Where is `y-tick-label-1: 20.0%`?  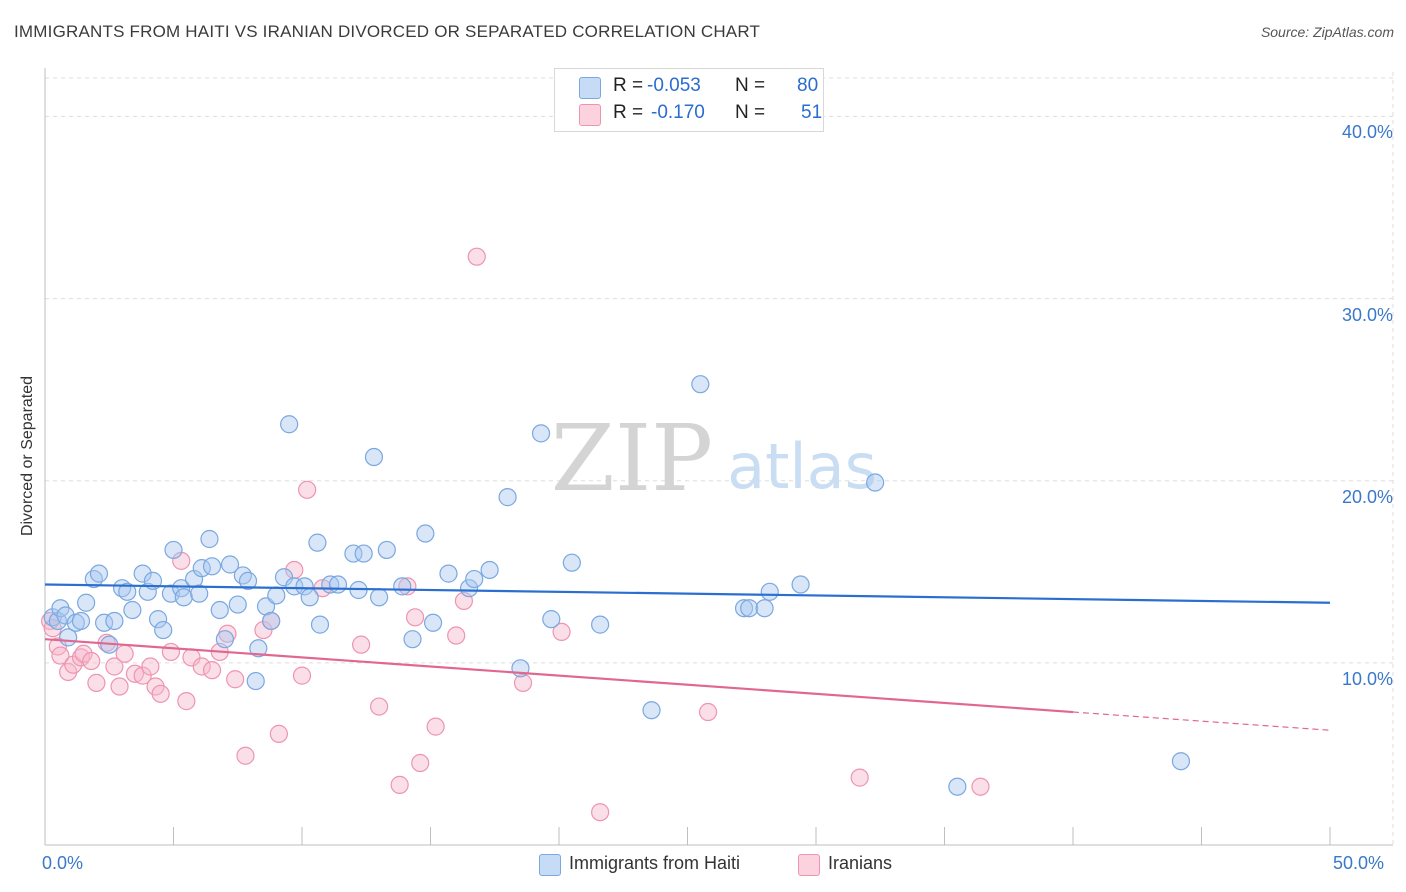
y-tick-label-1: 20.0% is located at coordinates (1367, 496).